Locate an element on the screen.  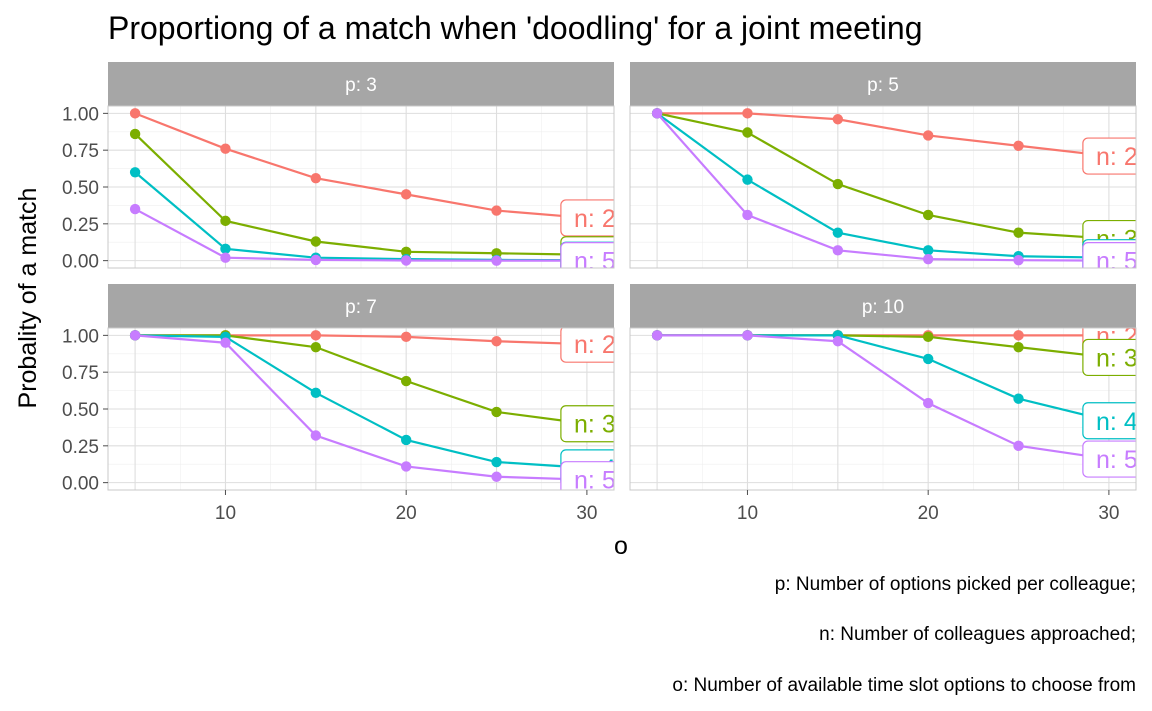
facet-panel: p: 5 n: 2n: 3n: 4n: 5 is located at coordinates (883, 169).